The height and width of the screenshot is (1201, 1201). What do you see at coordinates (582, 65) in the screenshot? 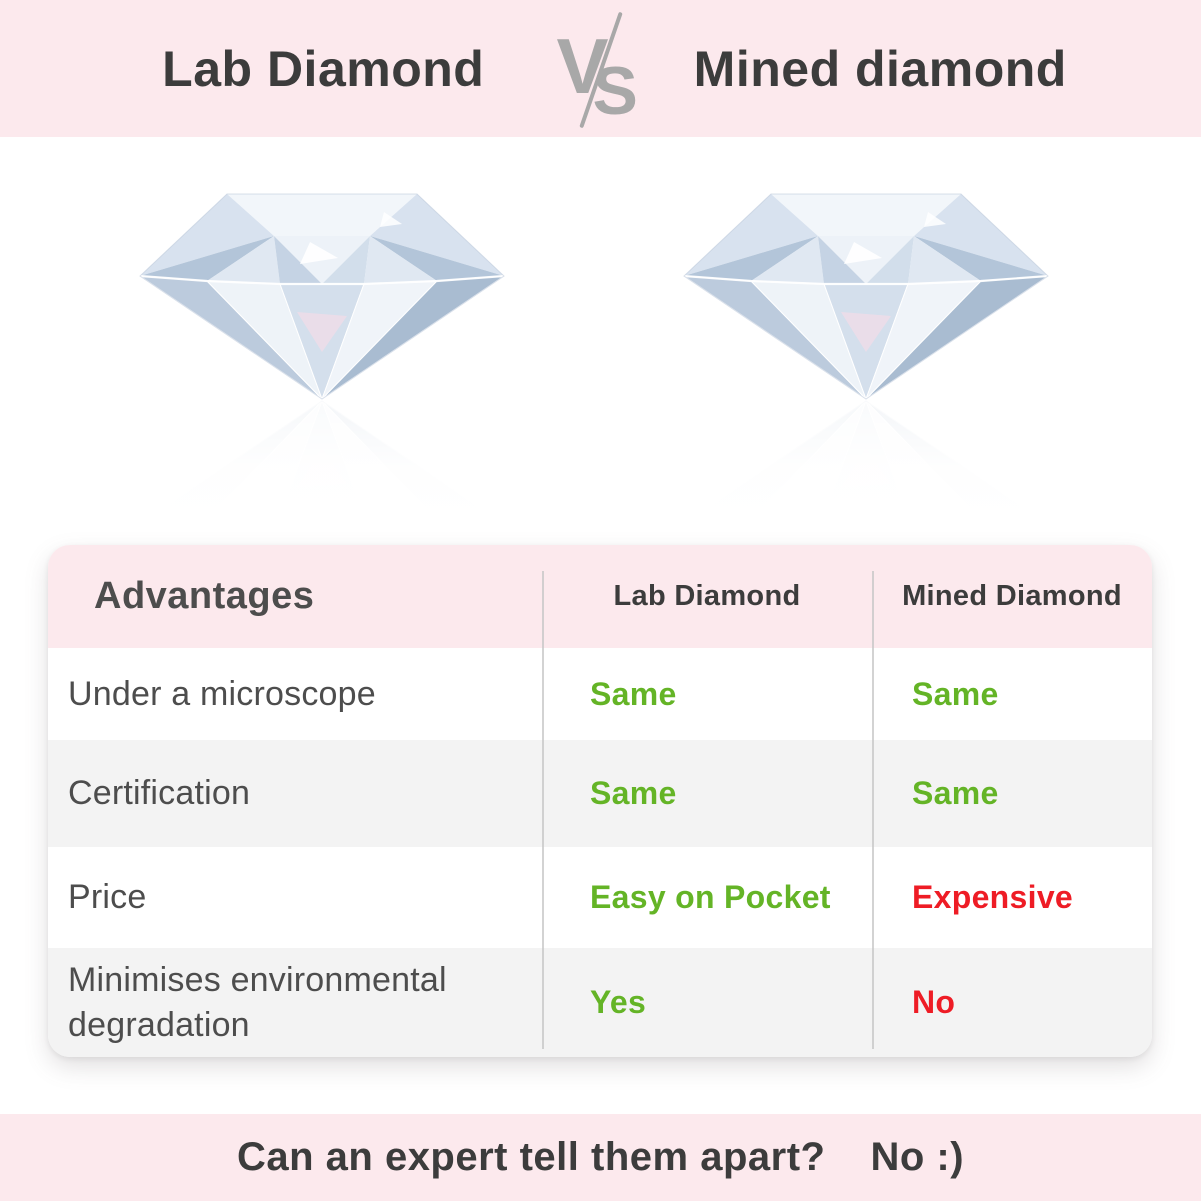
I see `vs-letter-v: V` at bounding box center [582, 65].